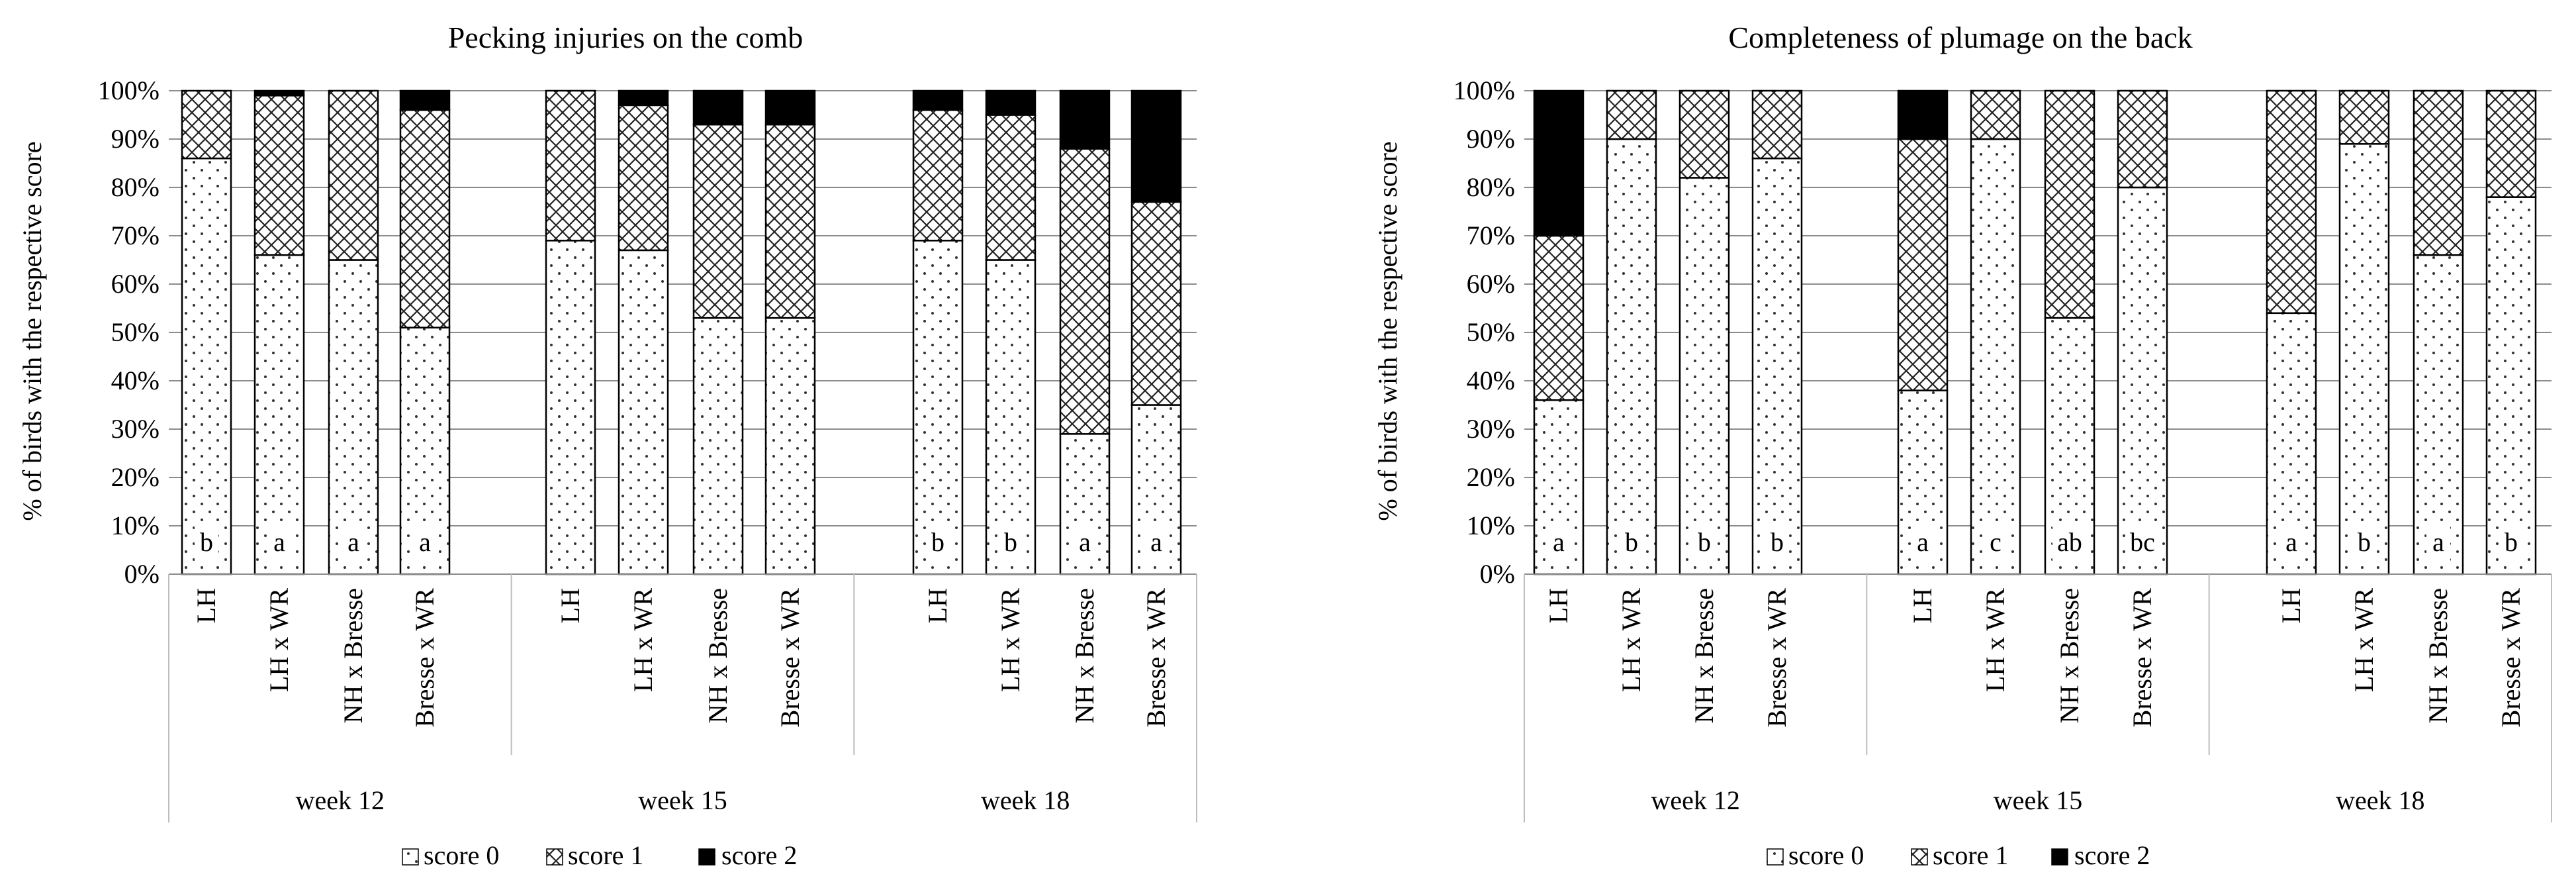 This screenshot has height=894, width=2576. What do you see at coordinates (135, 525) in the screenshot?
I see `y-tick-label: 10%` at bounding box center [135, 525].